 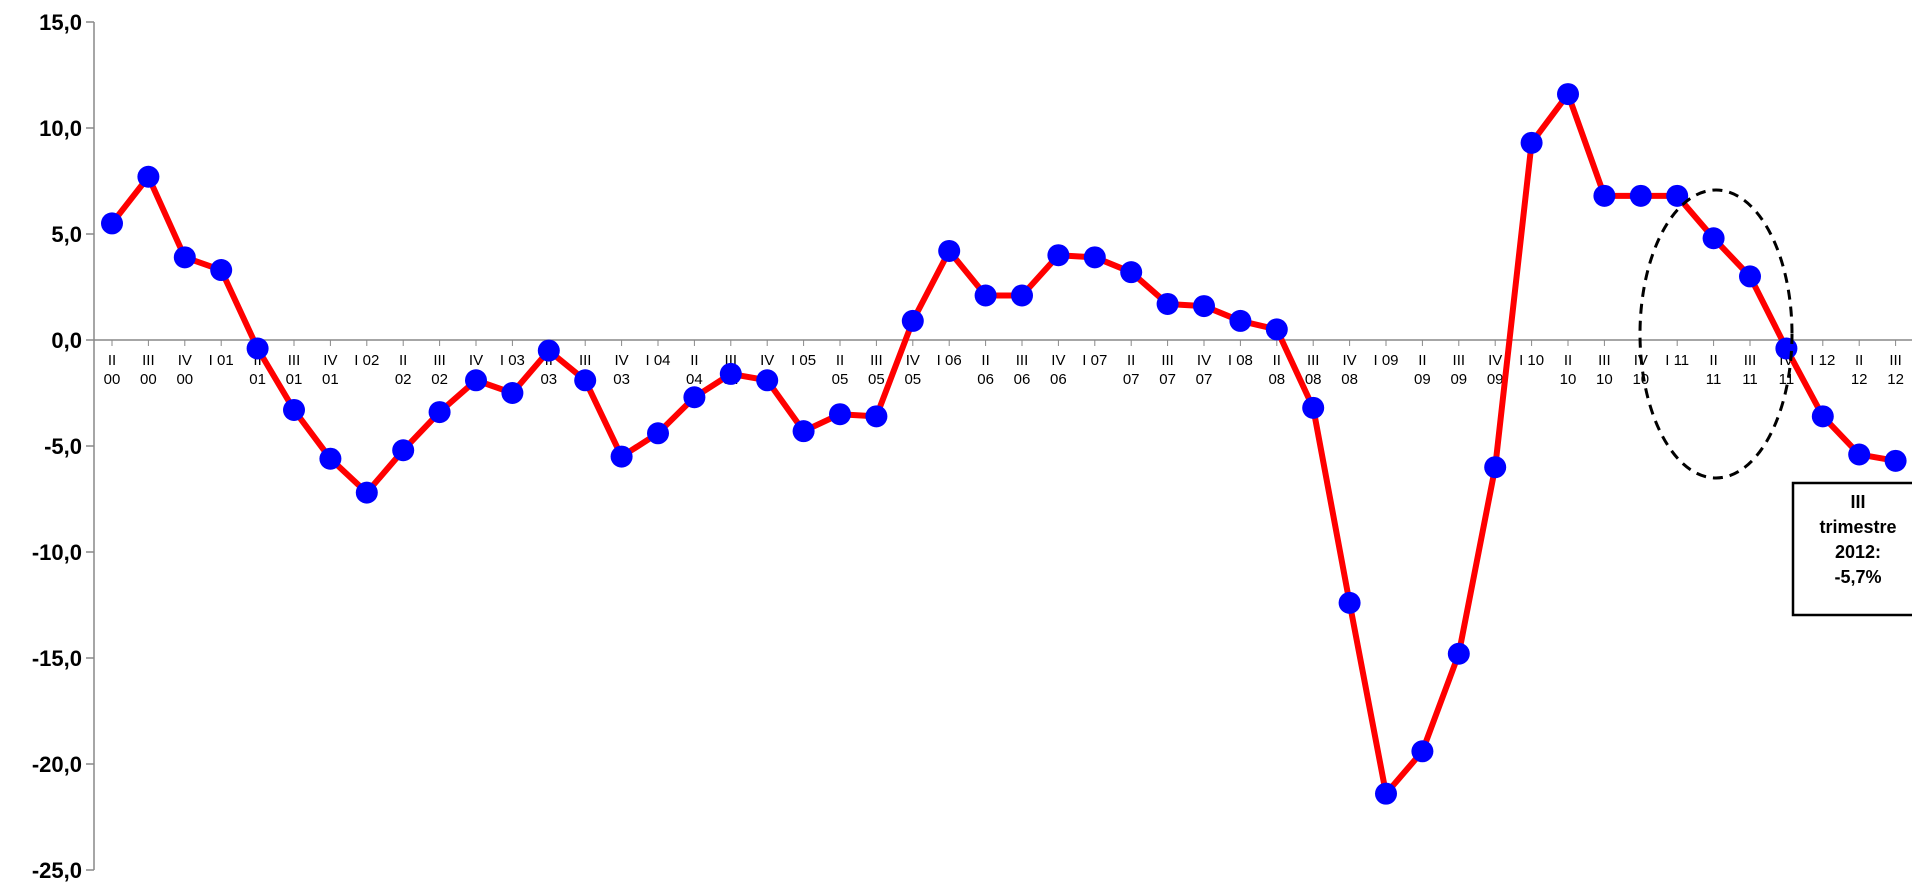 What do you see at coordinates (1857, 502) in the screenshot?
I see `annotation-text: III` at bounding box center [1857, 502].